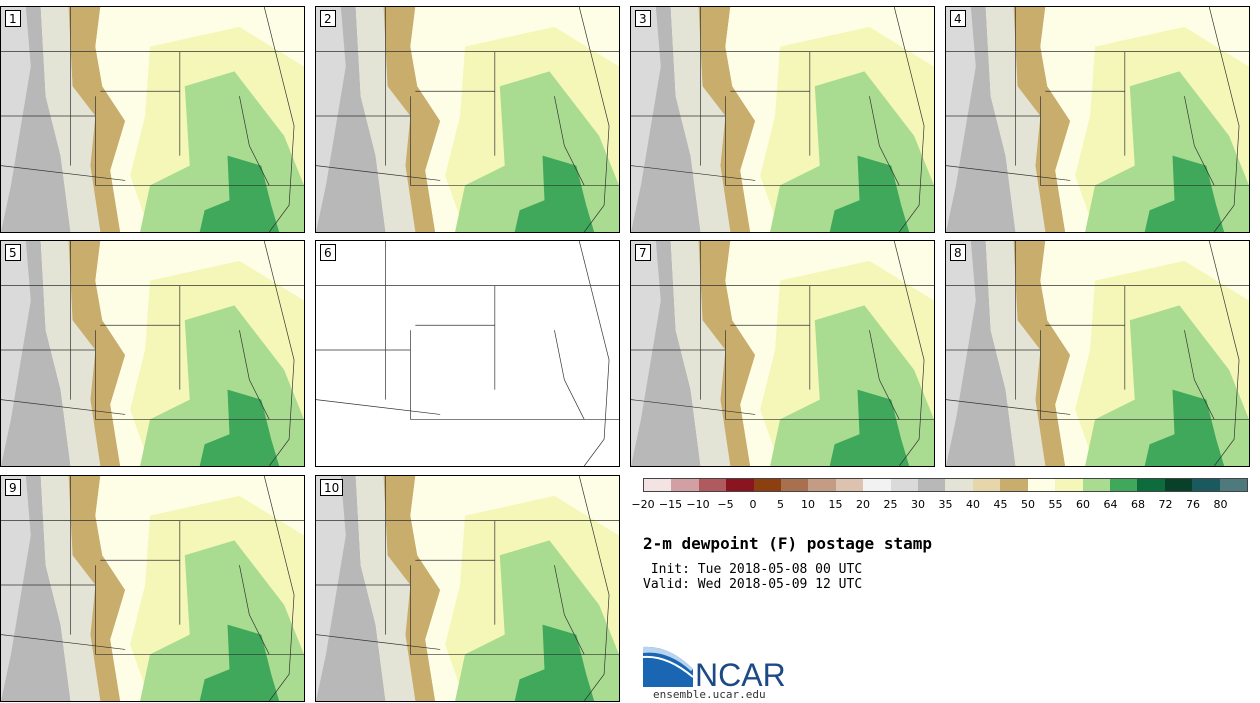  Describe the element at coordinates (1165, 504) in the screenshot. I see `colorbar-tick-19: 72` at that location.